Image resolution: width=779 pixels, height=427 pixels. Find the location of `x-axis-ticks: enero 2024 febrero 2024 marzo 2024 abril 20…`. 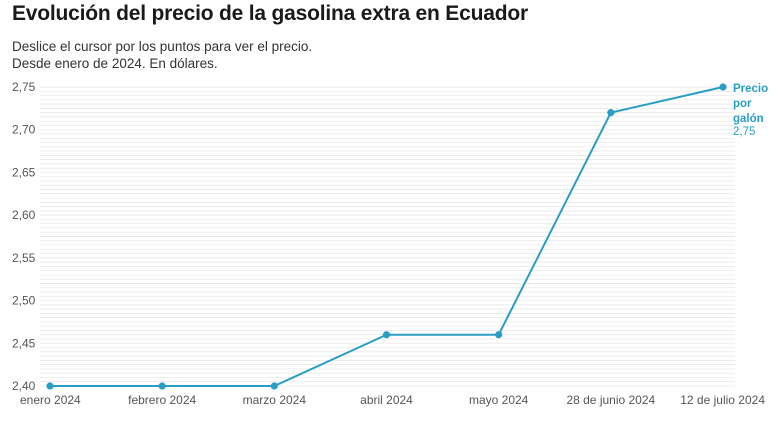

x-axis-ticks: enero 2024 febrero 2024 marzo 2024 abril 20… is located at coordinates (392, 400).